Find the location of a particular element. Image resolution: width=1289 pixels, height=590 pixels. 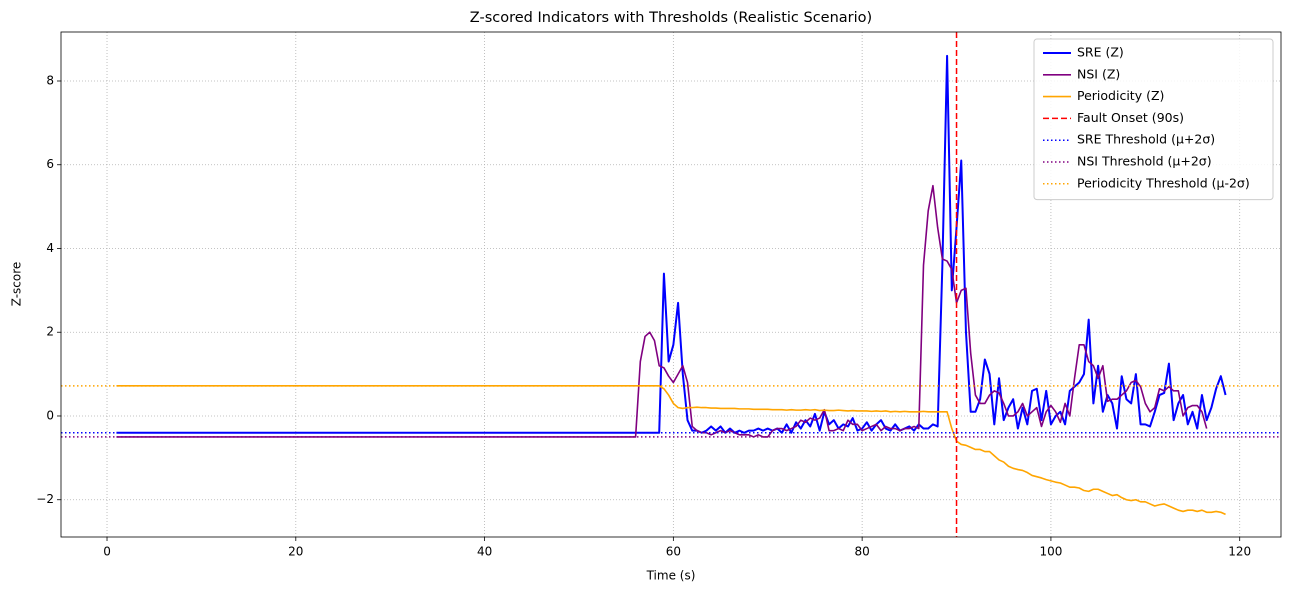

y-tick-label: 0 is located at coordinates (50, 415).